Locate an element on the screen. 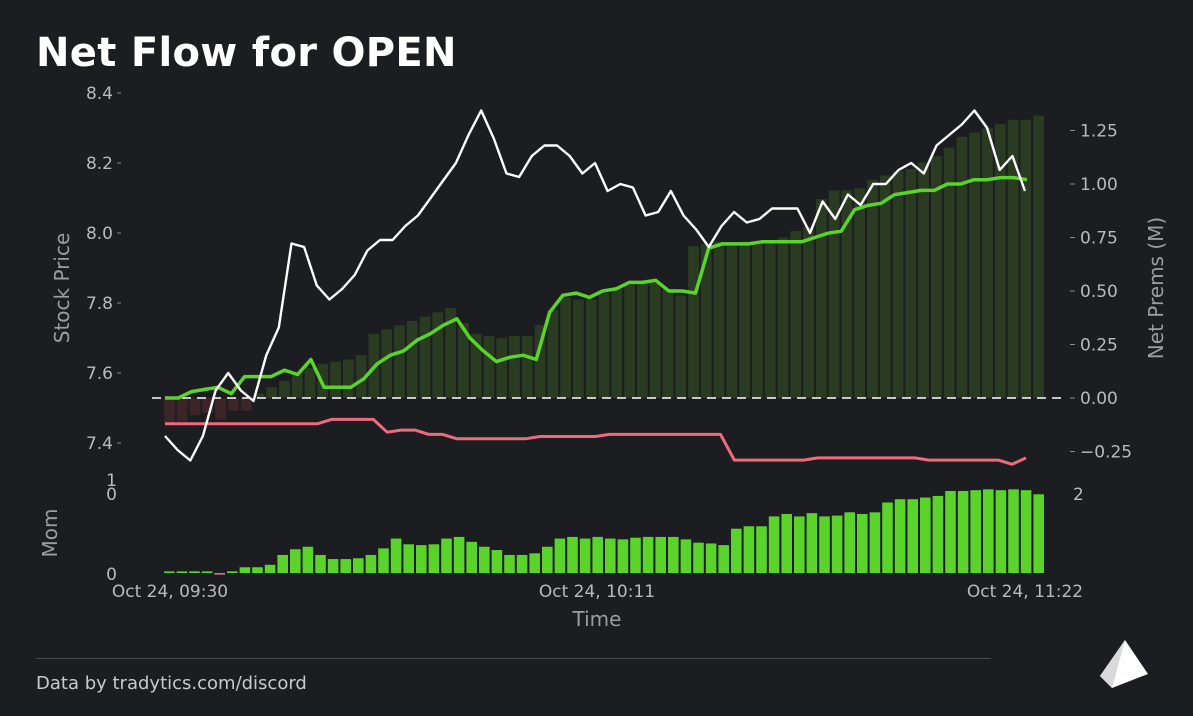  y-left-tick-label: 7.6 is located at coordinates (99, 374).